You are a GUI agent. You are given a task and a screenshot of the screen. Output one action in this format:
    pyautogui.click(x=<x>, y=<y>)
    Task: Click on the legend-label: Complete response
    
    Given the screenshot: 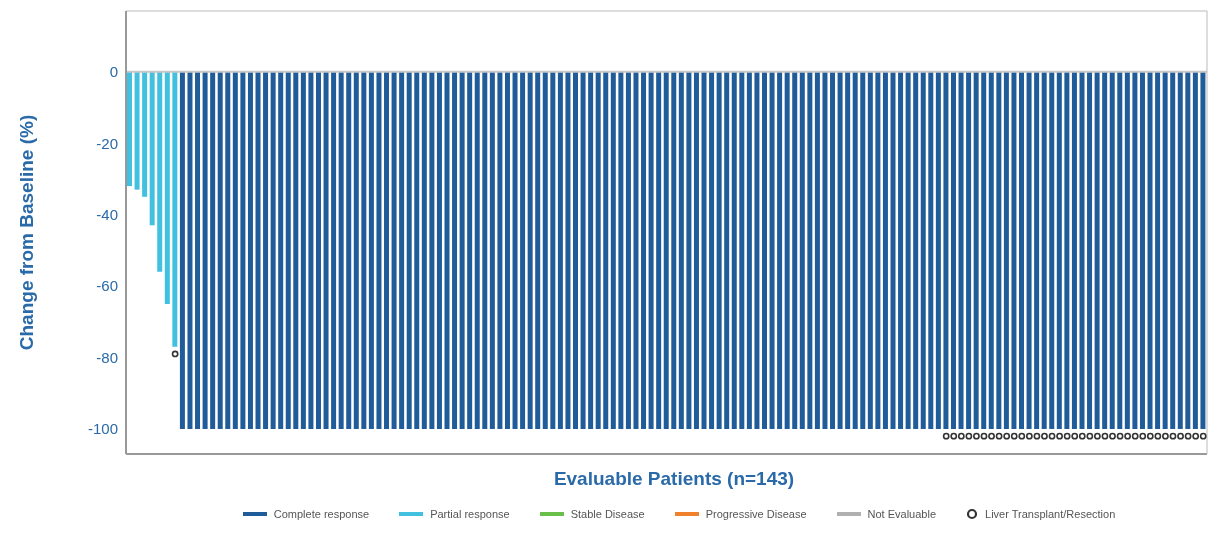 What is the action you would take?
    pyautogui.click(x=321, y=514)
    